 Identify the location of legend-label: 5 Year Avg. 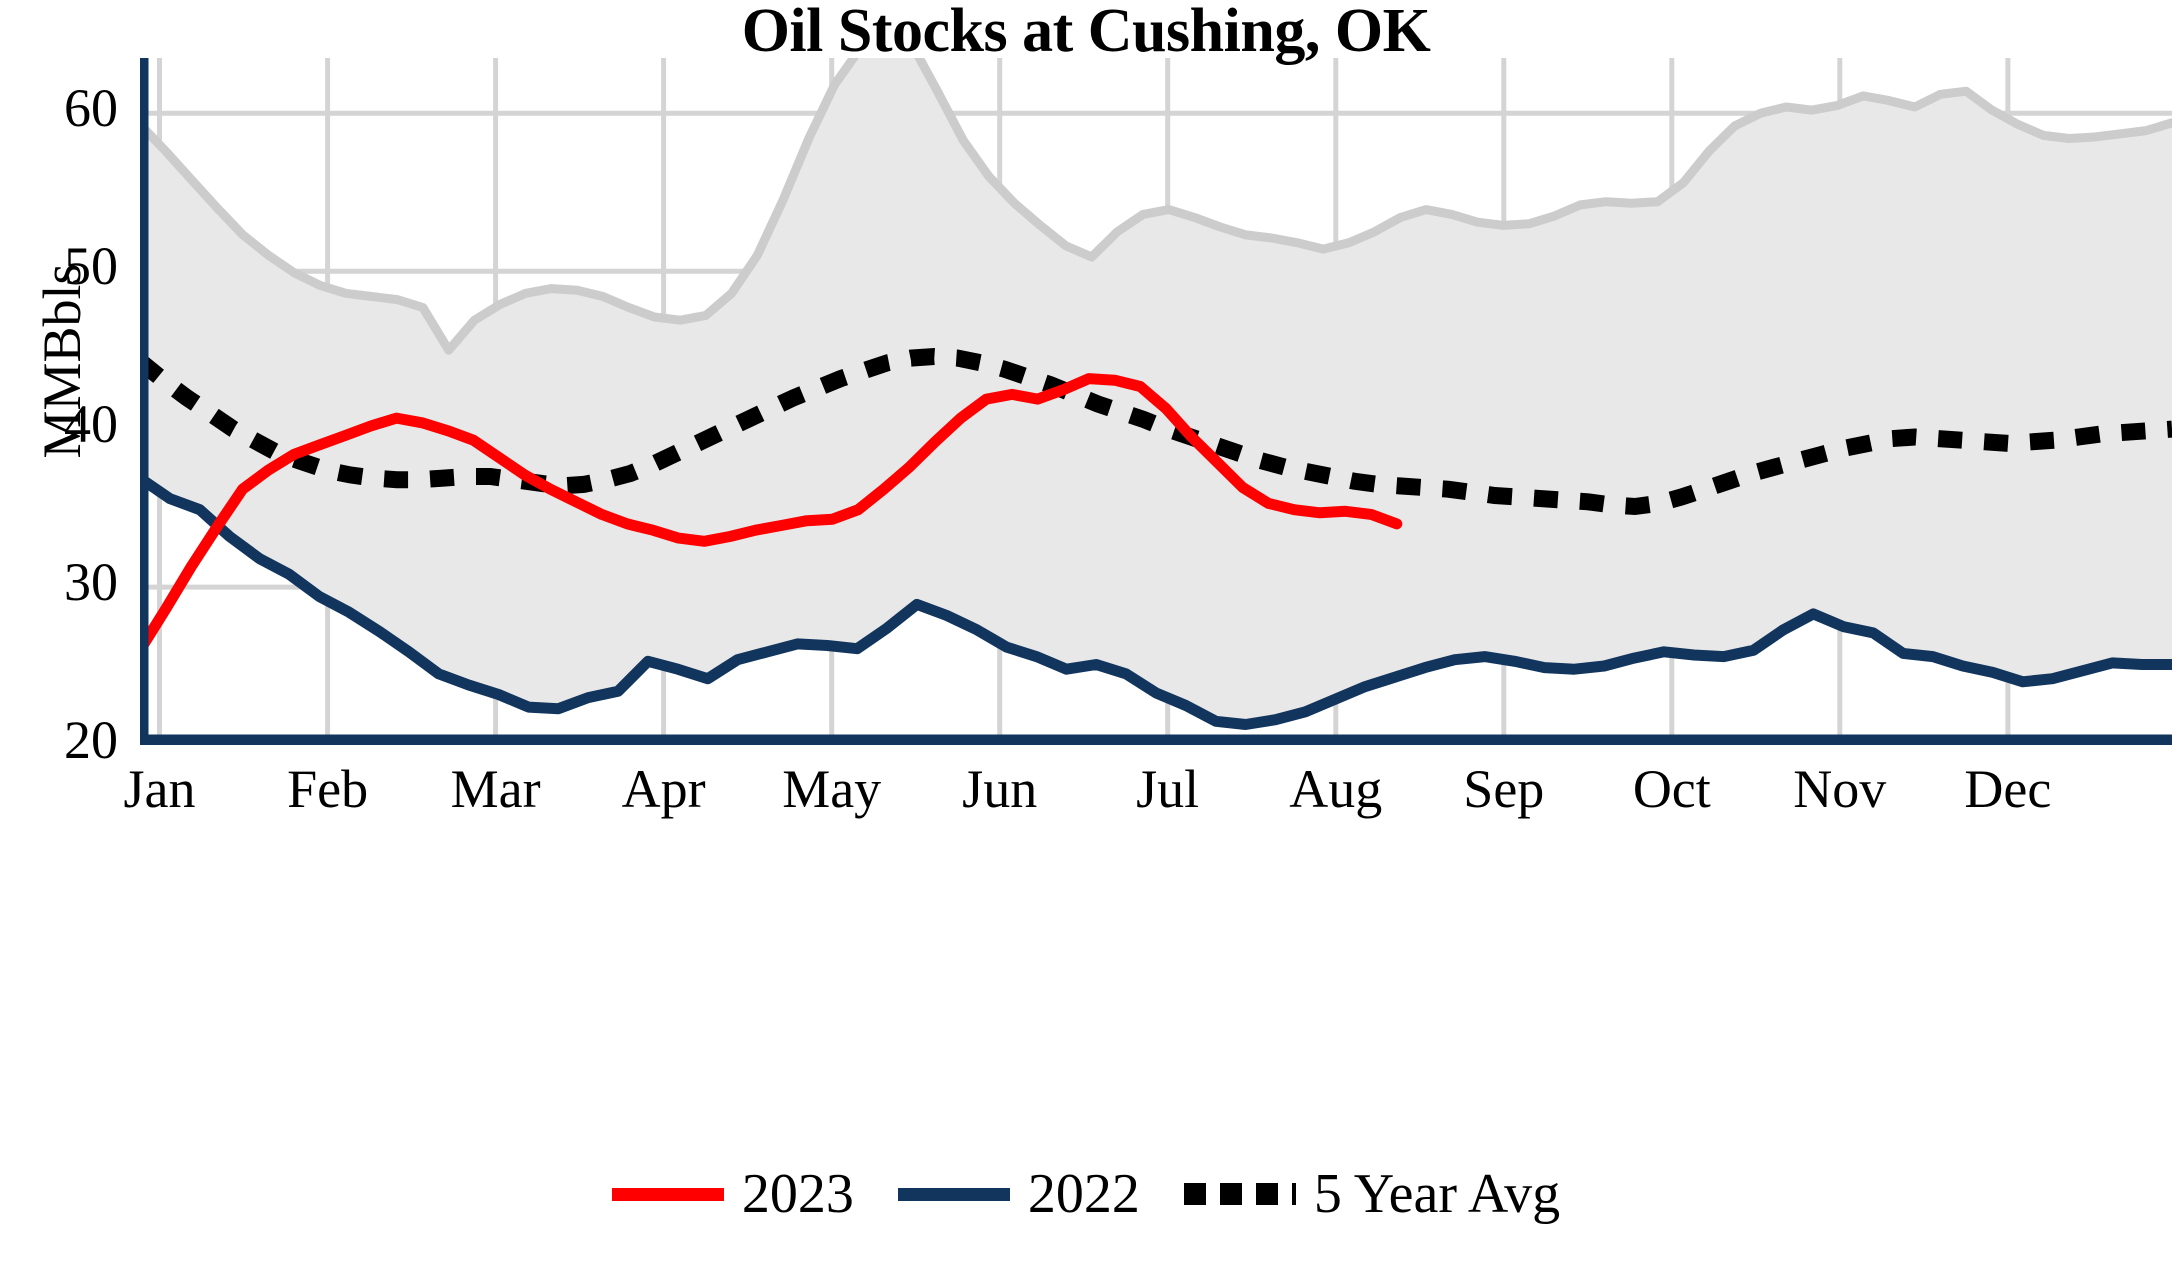
(1437, 1194).